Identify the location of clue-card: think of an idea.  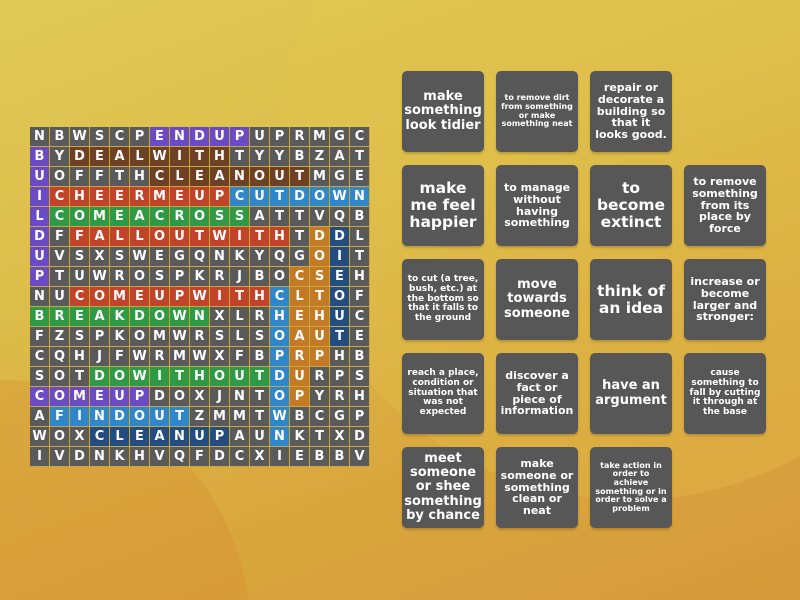
(631, 299).